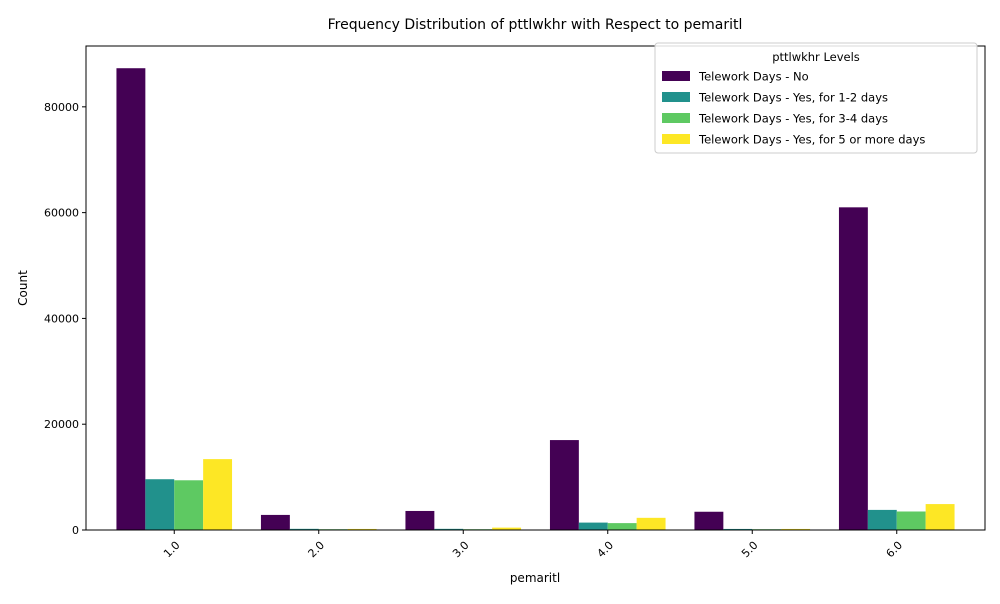 This screenshot has height=604, width=1000. I want to click on x-tick-label: 3.0, so click(461, 550).